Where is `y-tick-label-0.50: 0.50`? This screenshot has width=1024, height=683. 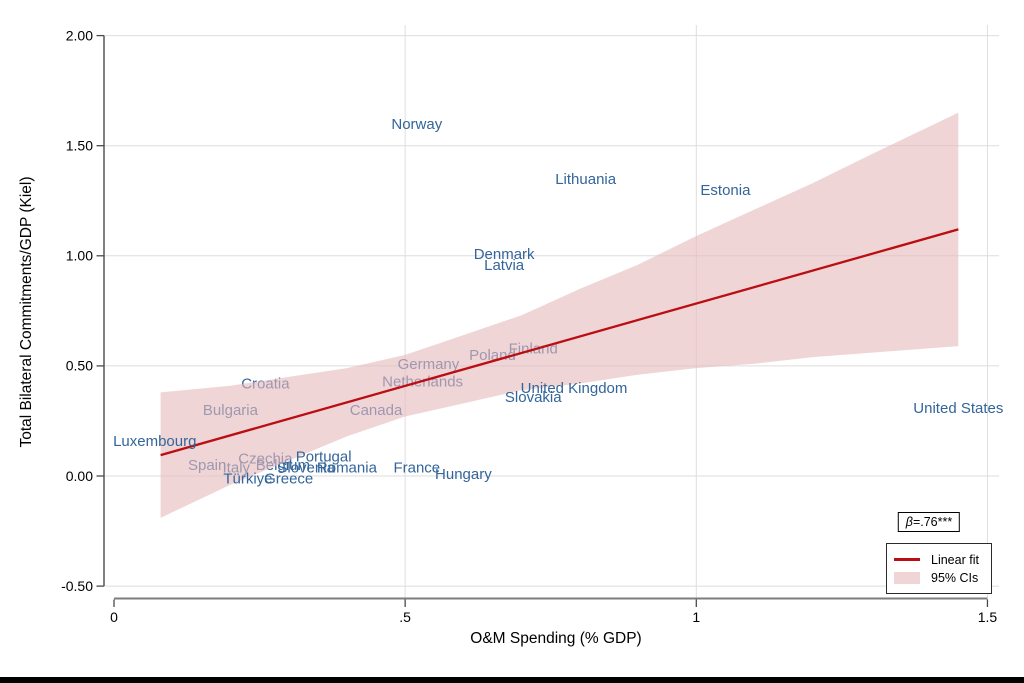
y-tick-label-0.50: 0.50 is located at coordinates (79, 366).